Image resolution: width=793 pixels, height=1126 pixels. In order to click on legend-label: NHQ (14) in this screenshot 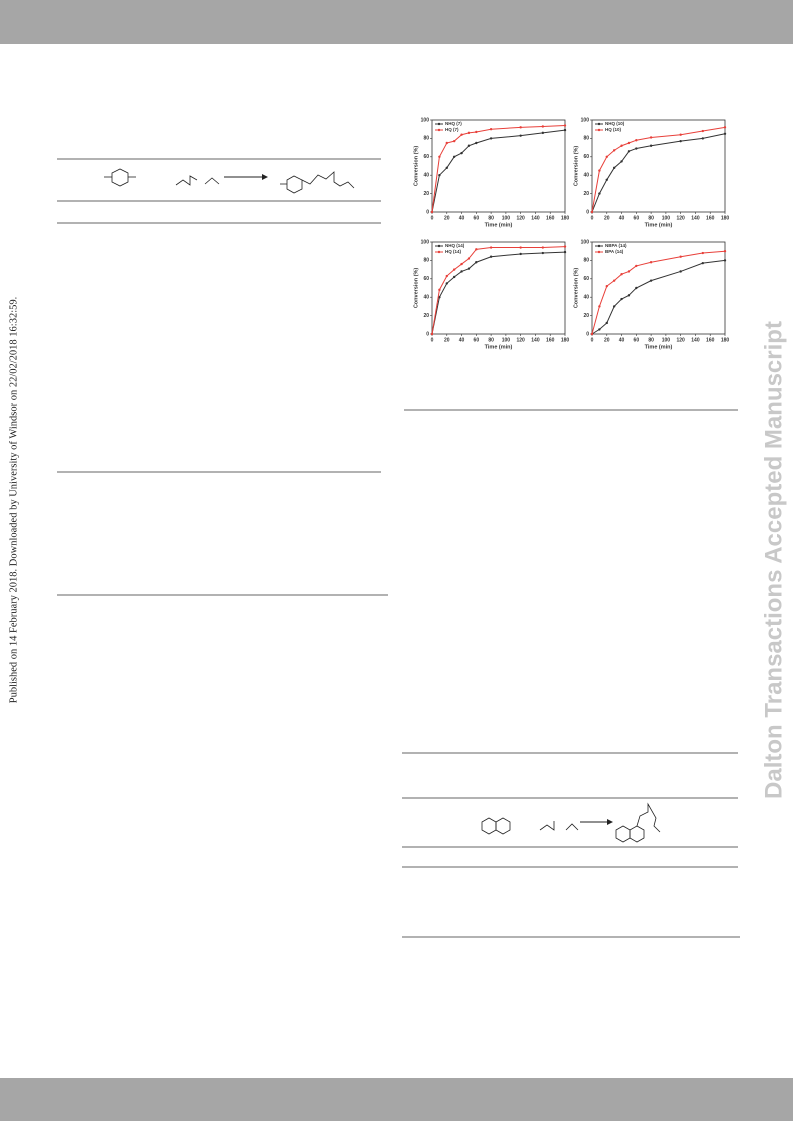, I will do `click(455, 245)`.